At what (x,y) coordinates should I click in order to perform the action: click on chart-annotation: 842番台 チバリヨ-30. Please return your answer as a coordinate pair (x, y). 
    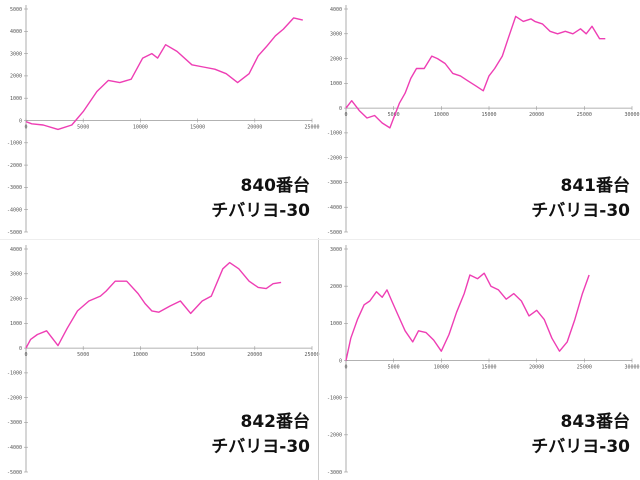
    Looking at the image, I should click on (260, 435).